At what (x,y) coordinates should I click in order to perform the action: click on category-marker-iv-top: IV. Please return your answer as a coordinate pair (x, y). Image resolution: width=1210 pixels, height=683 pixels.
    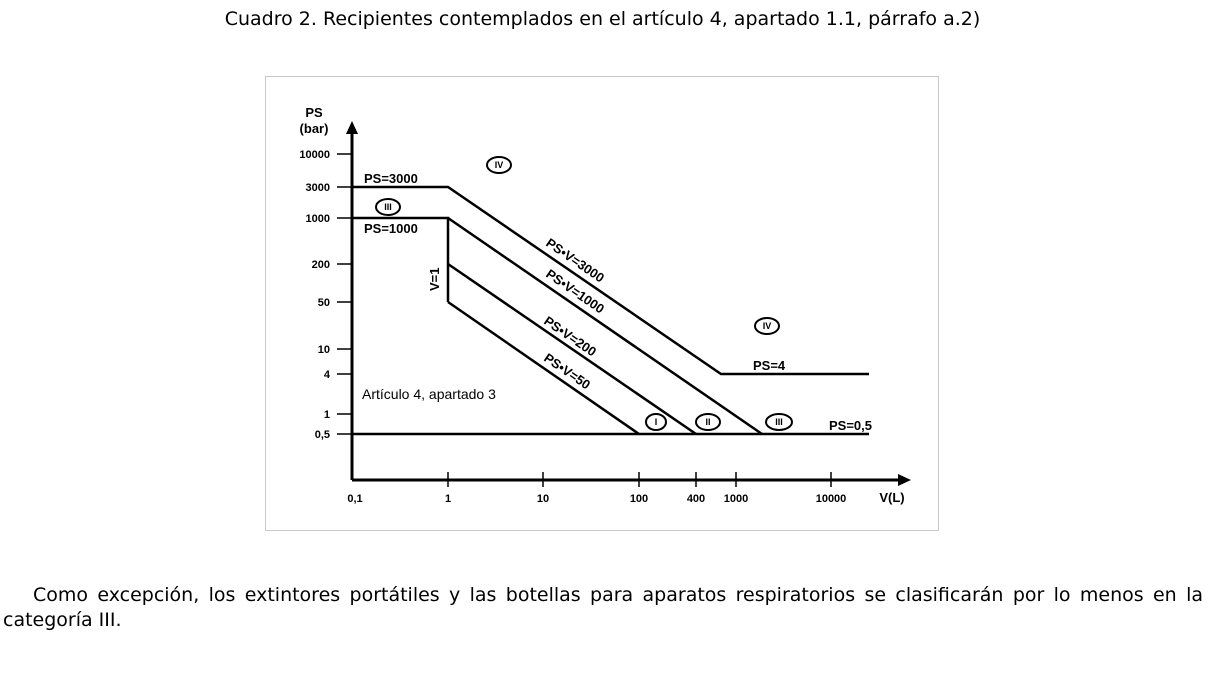
    Looking at the image, I should click on (499, 165).